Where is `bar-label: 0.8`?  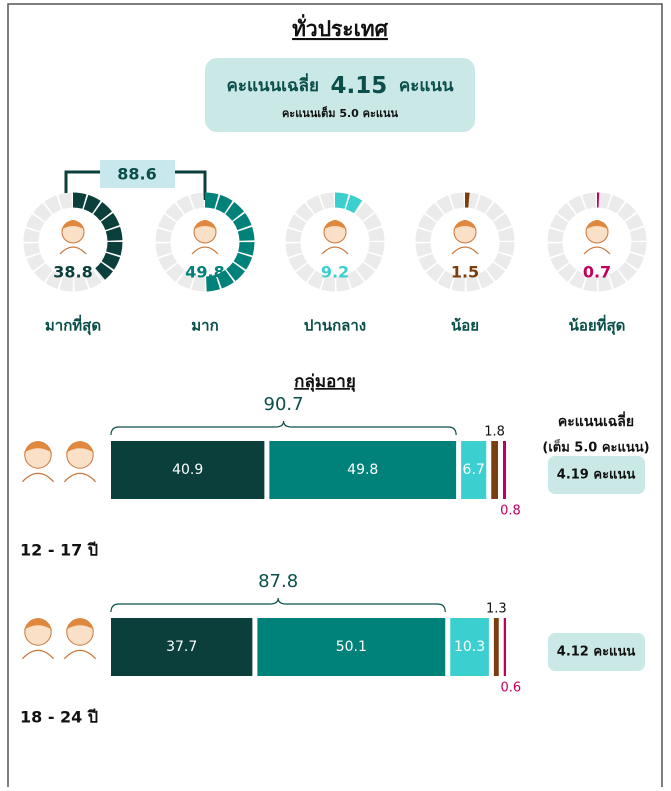 bar-label: 0.8 is located at coordinates (510, 511).